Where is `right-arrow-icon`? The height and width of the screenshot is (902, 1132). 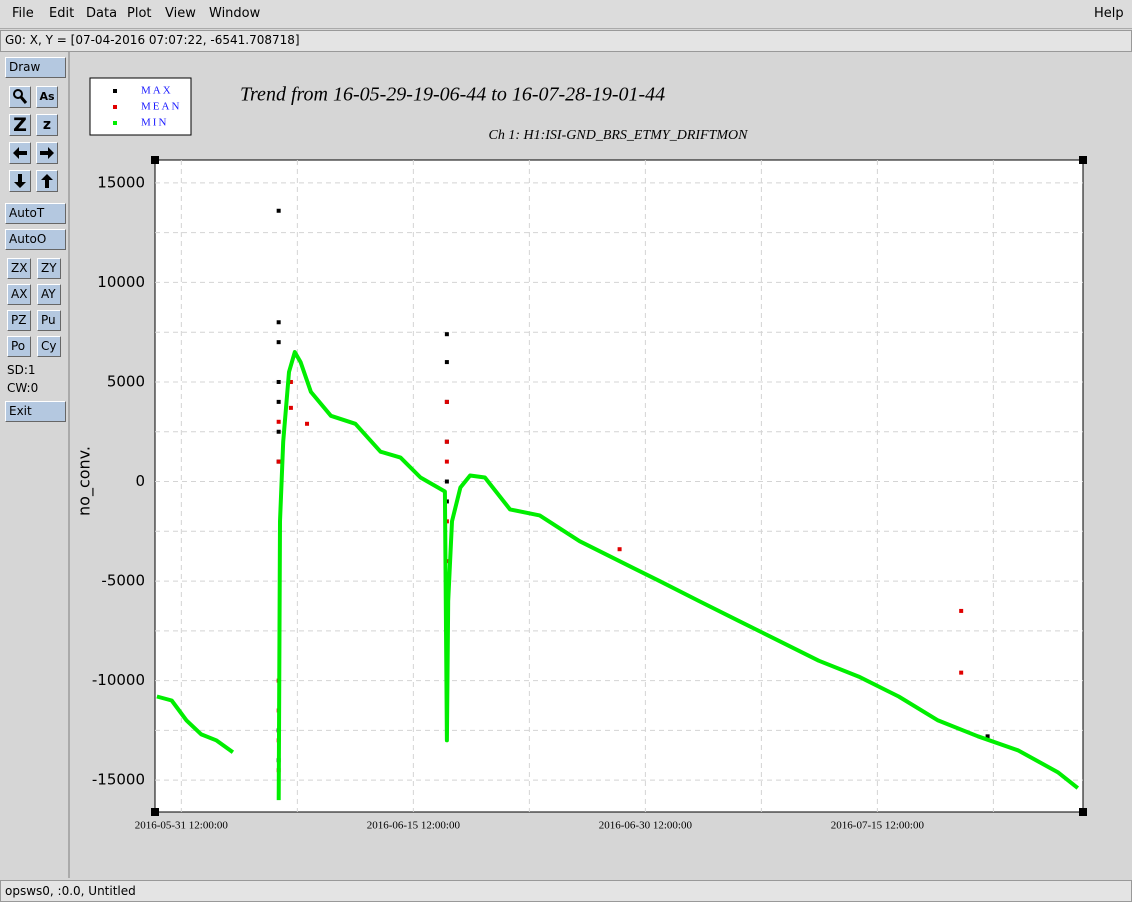
right-arrow-icon is located at coordinates (47, 153).